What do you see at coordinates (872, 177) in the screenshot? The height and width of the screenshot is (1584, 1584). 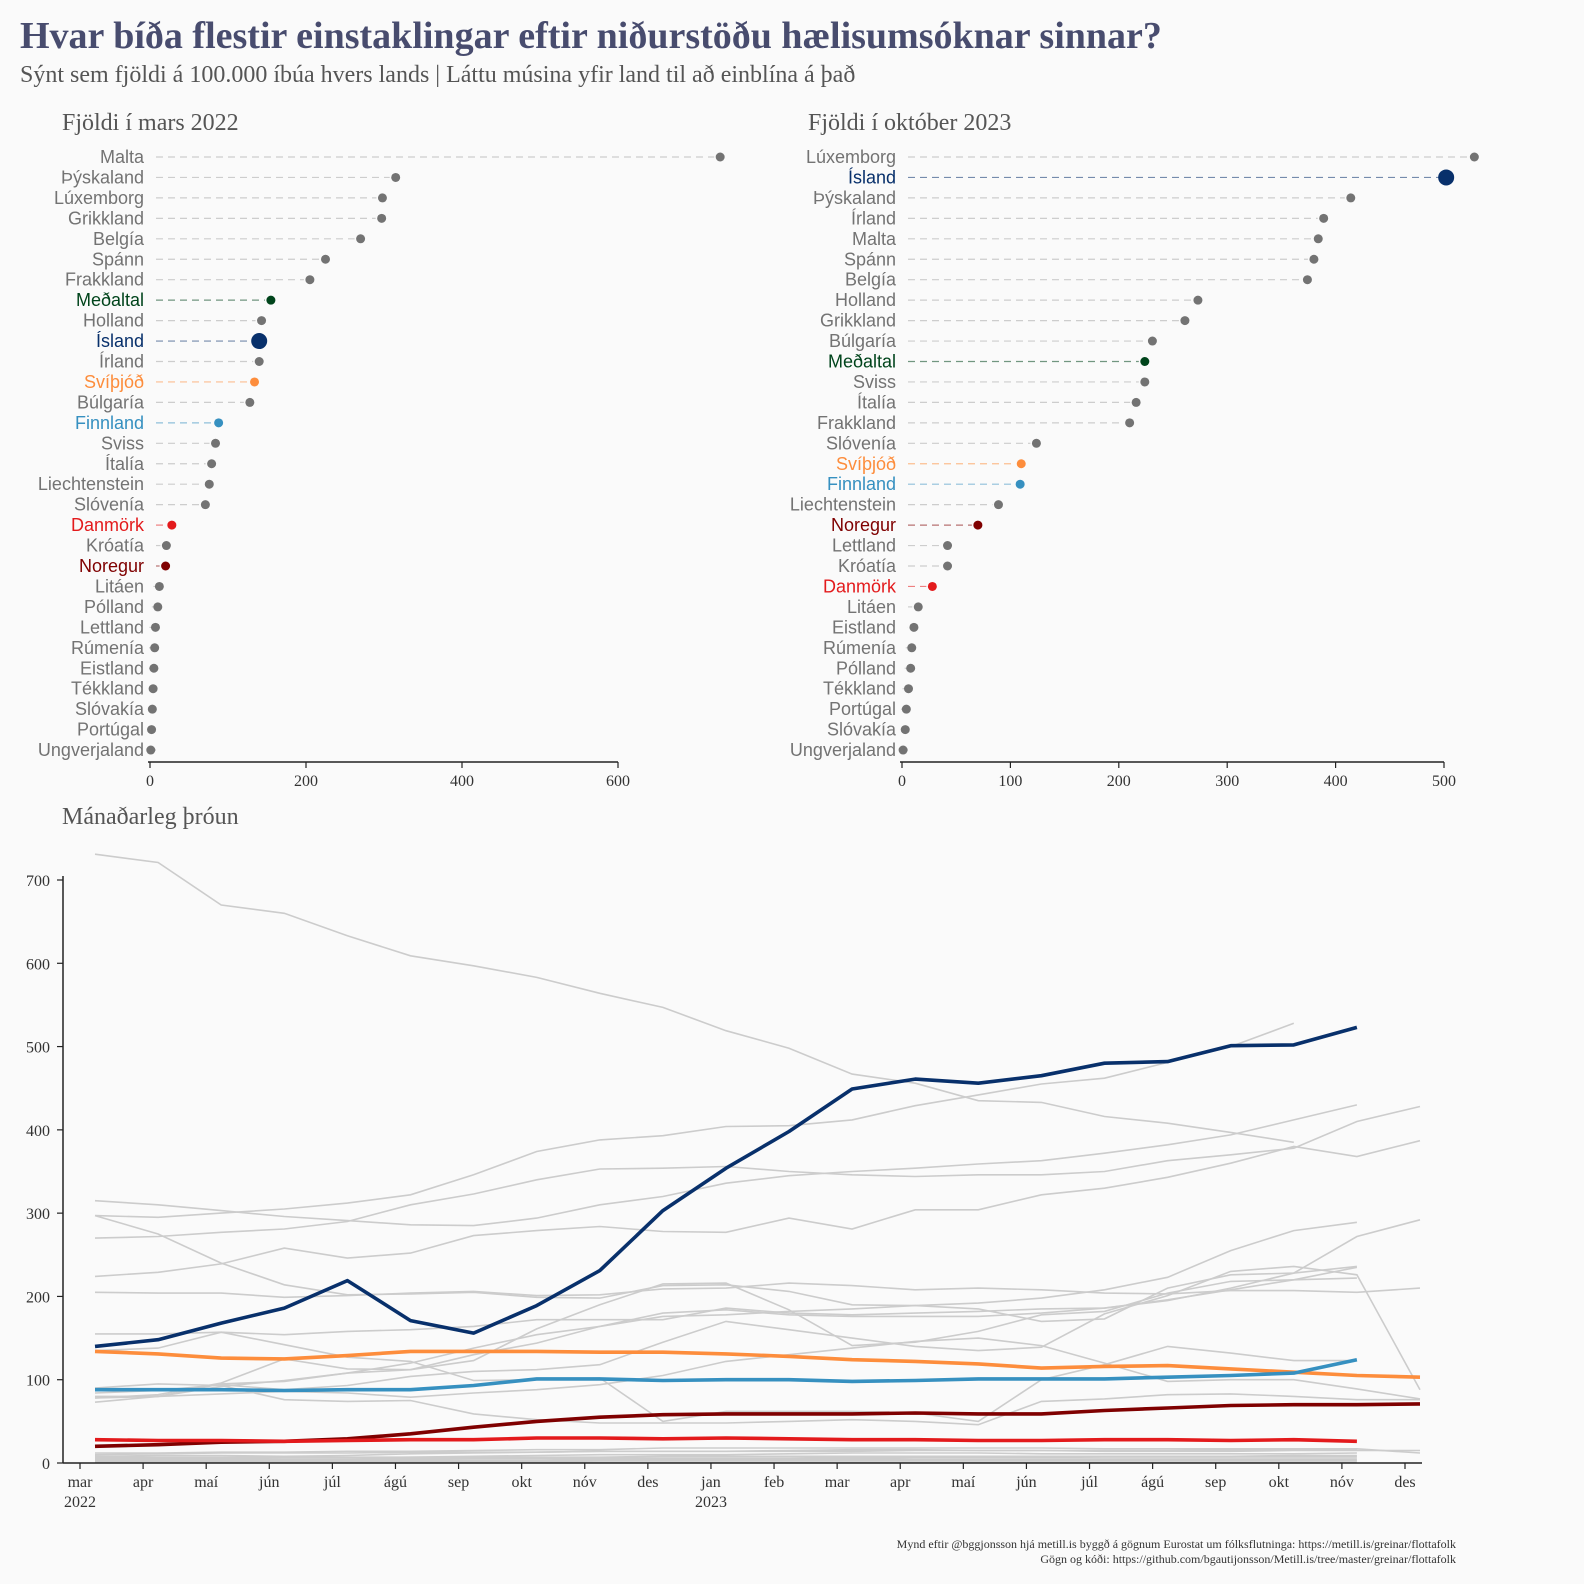 I see `dot-label-ísland: Ísland` at bounding box center [872, 177].